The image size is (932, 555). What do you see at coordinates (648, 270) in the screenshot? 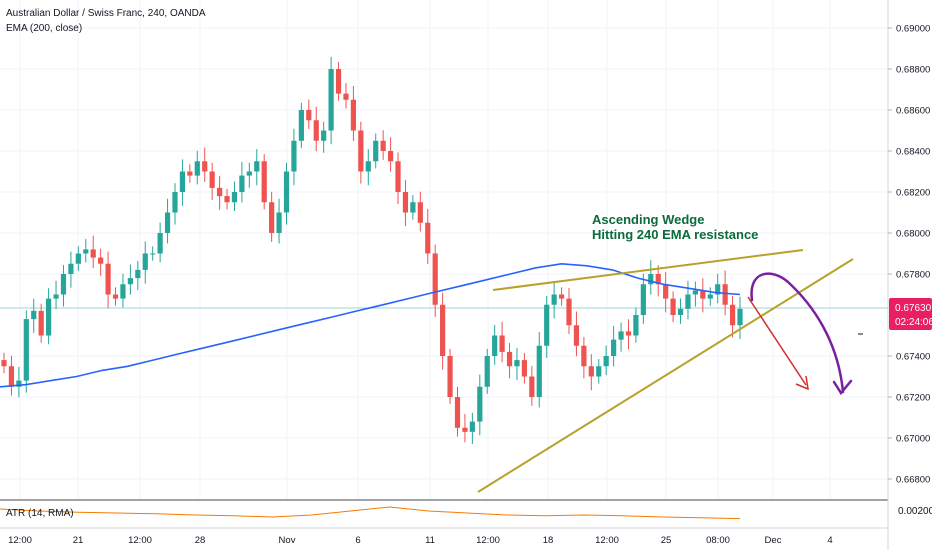
I see `wedge-upper-line` at bounding box center [648, 270].